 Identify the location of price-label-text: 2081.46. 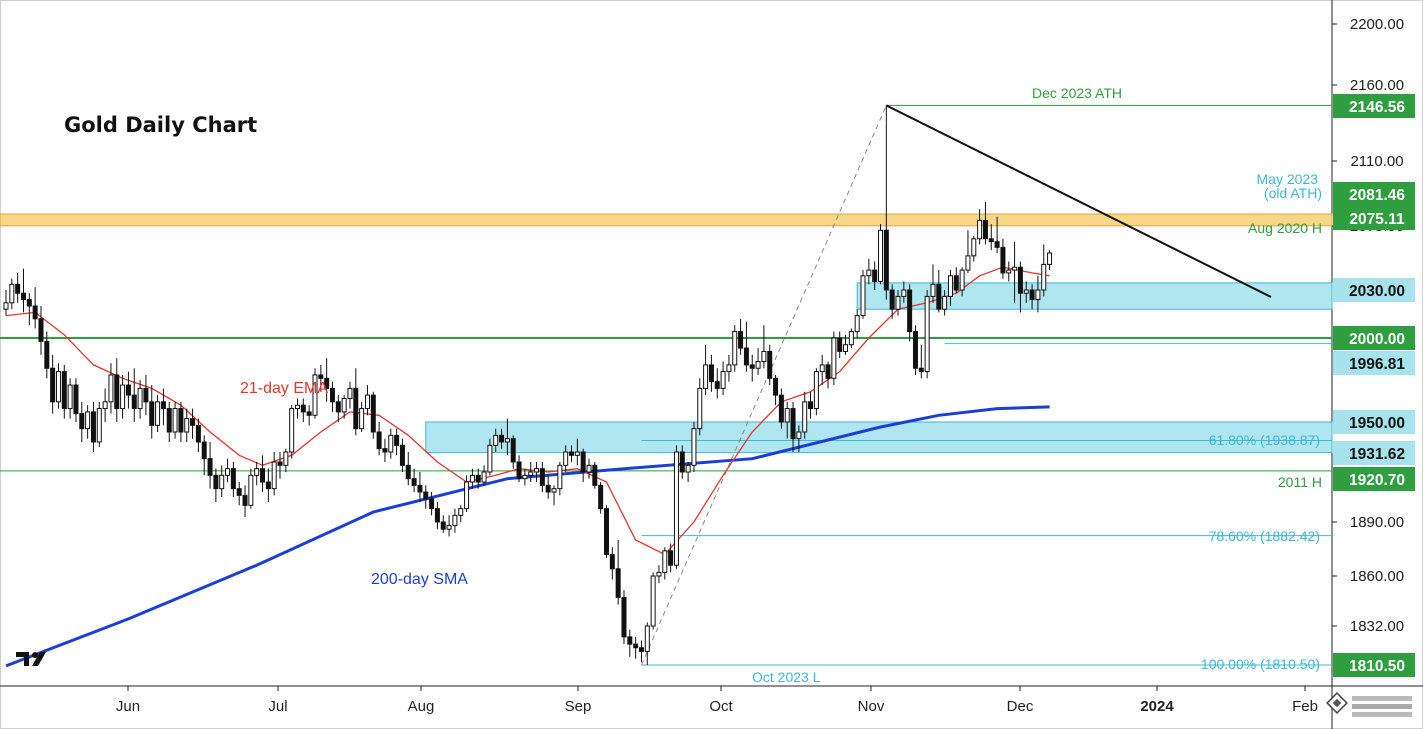
(1377, 195).